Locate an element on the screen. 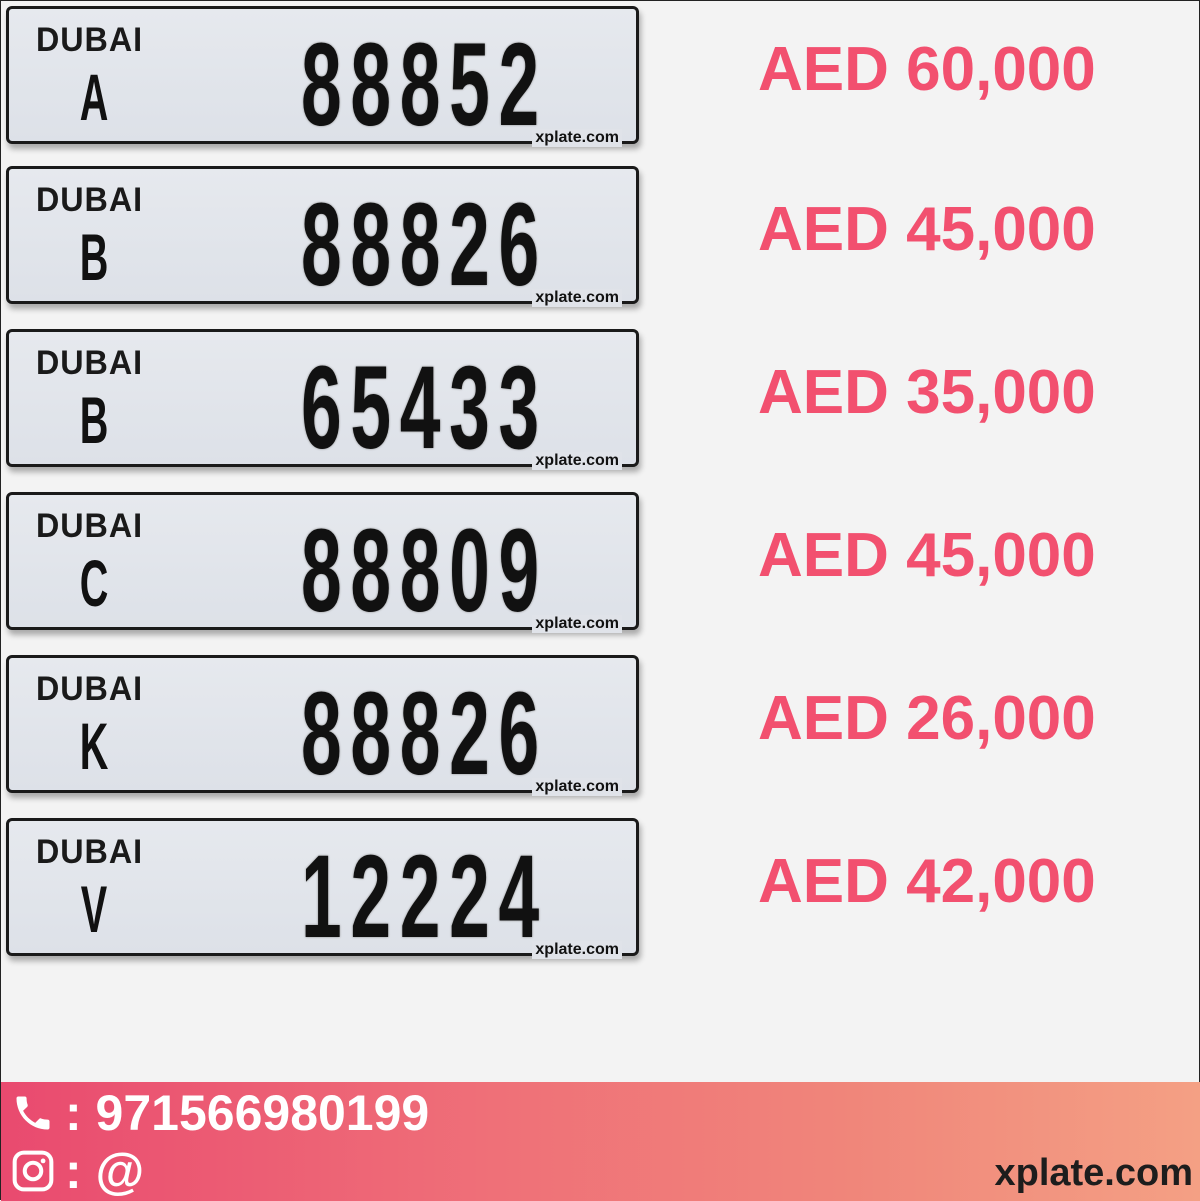 The height and width of the screenshot is (1201, 1200). plate-card: DUBAI V 12224 xplate.com is located at coordinates (322, 890).